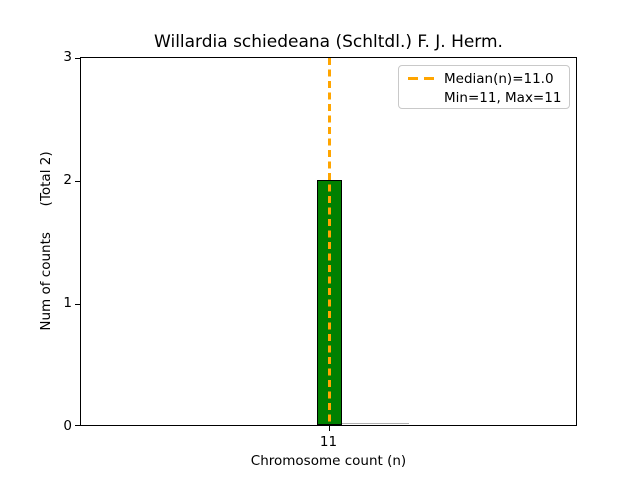 This screenshot has width=640, height=480. Describe the element at coordinates (67, 180) in the screenshot. I see `y-tick-label-2: 2` at that location.